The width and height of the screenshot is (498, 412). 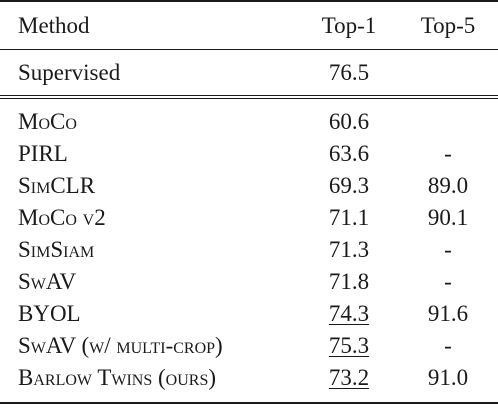 I want to click on header-method: Method, so click(x=54, y=25).